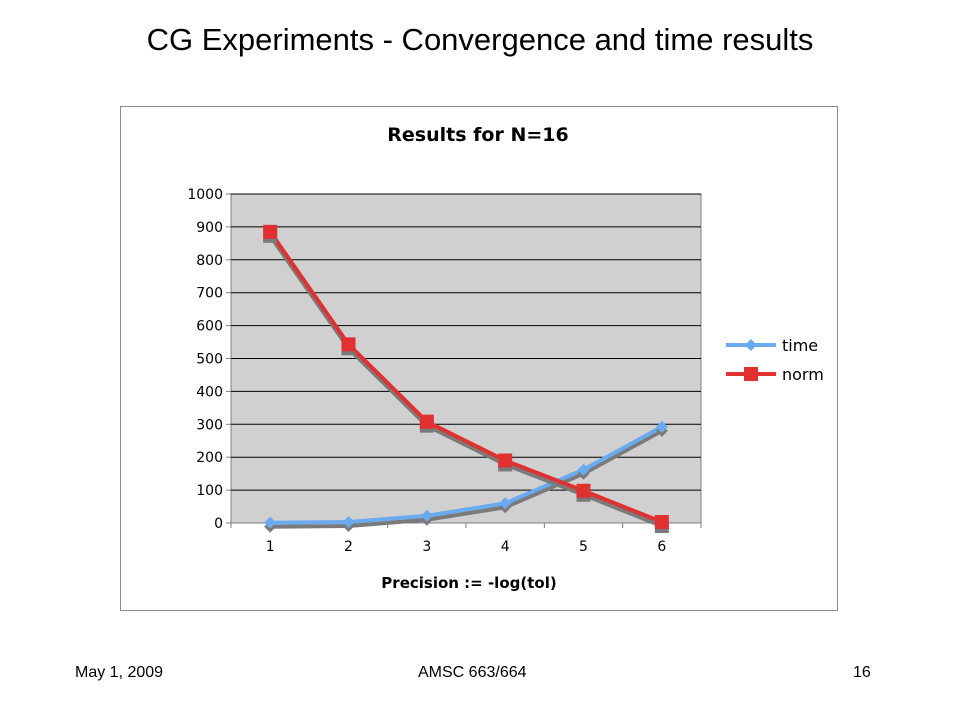  I want to click on legend-norm-label: norm, so click(803, 374).